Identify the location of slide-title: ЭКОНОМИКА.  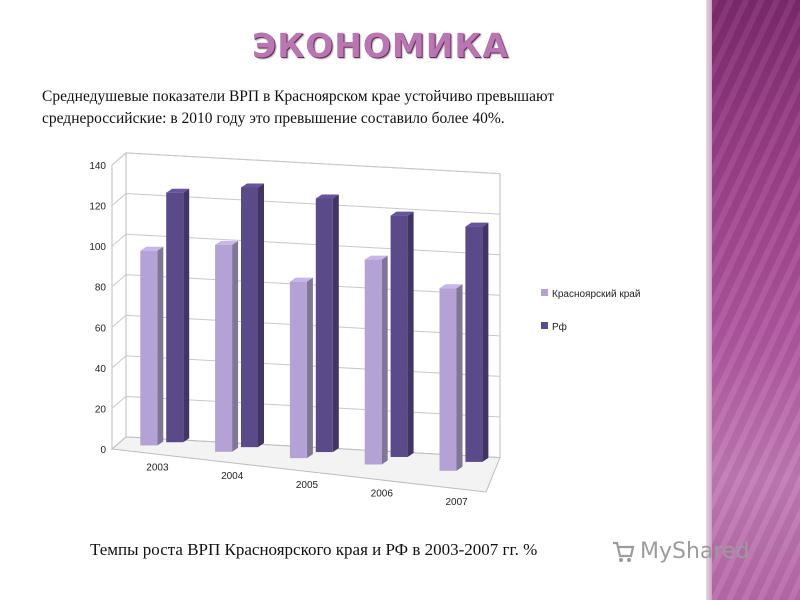
(380, 45).